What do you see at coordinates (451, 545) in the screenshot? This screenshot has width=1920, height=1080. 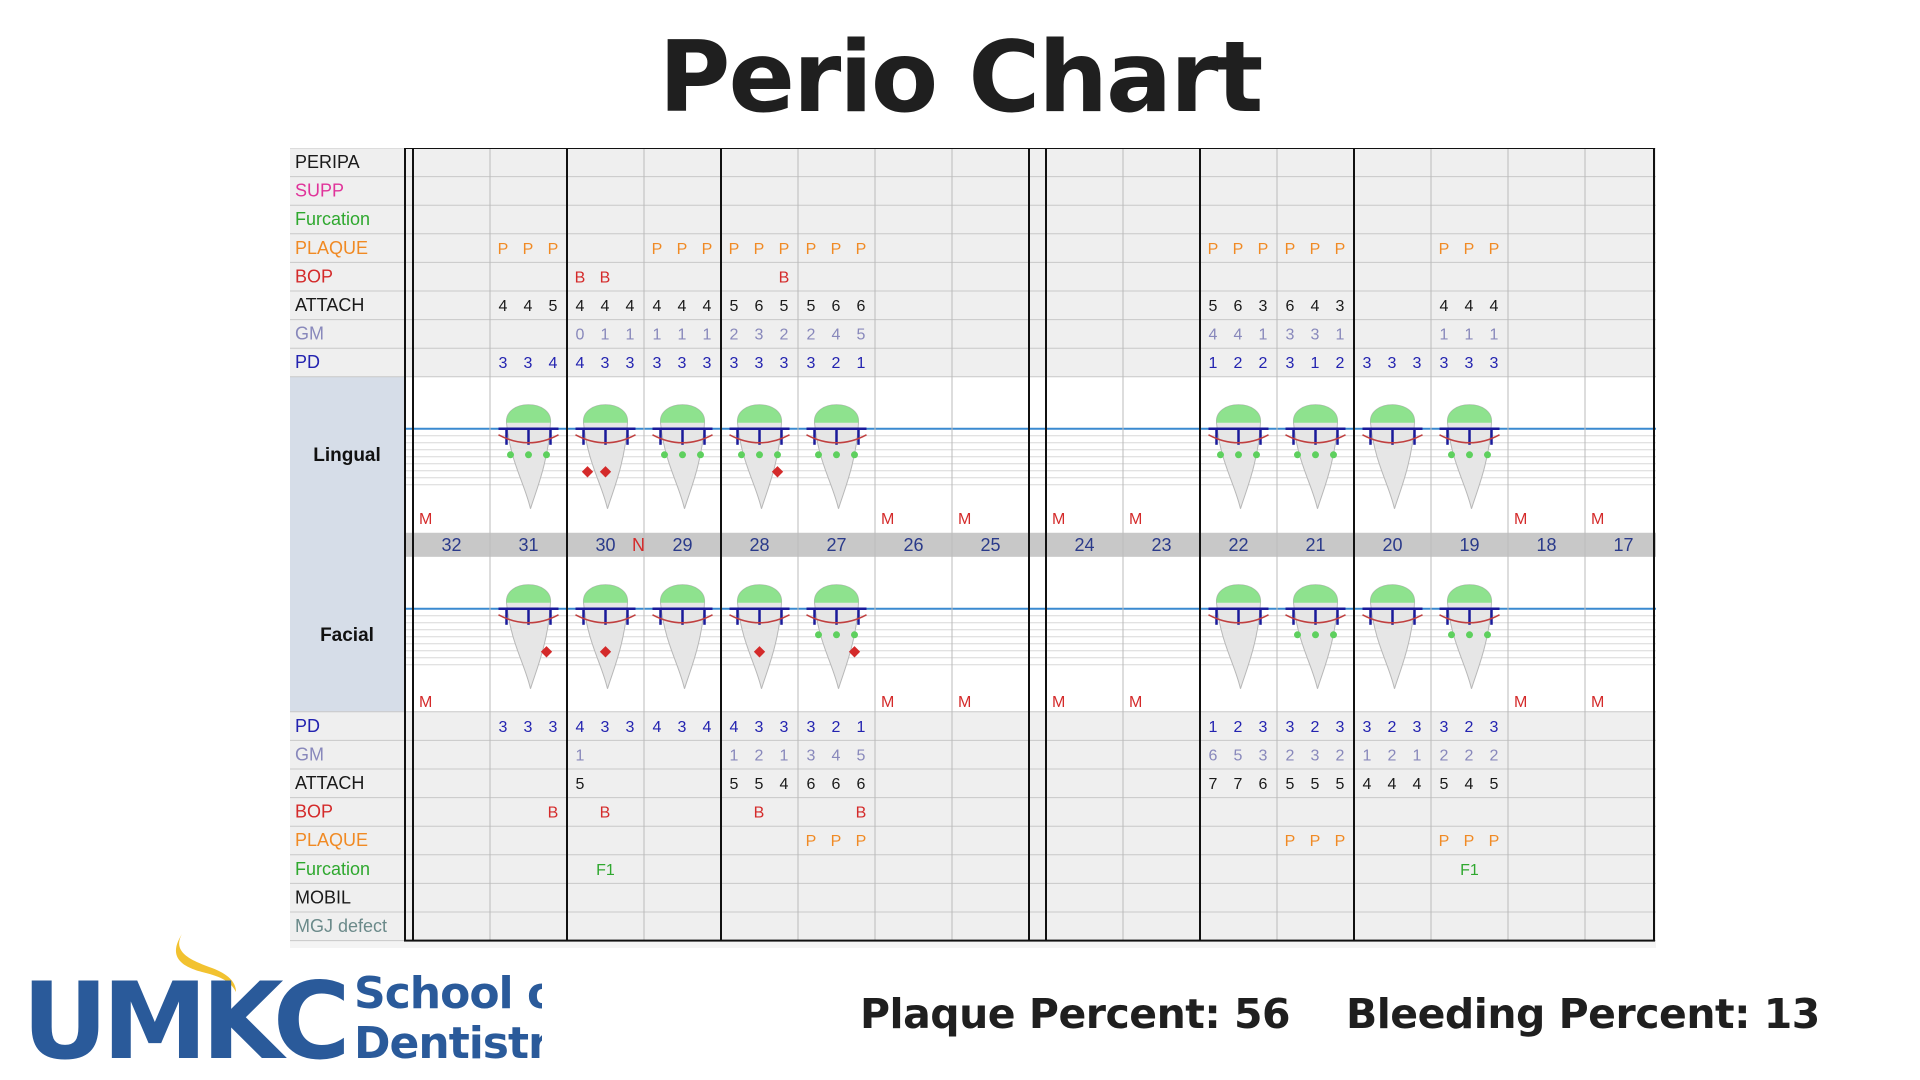 I see `tooth-number: 32` at bounding box center [451, 545].